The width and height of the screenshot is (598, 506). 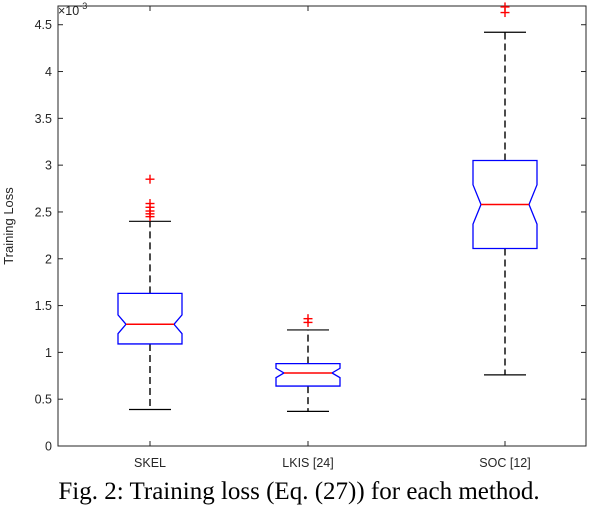 I want to click on y-tick-label: 2, so click(x=48, y=259).